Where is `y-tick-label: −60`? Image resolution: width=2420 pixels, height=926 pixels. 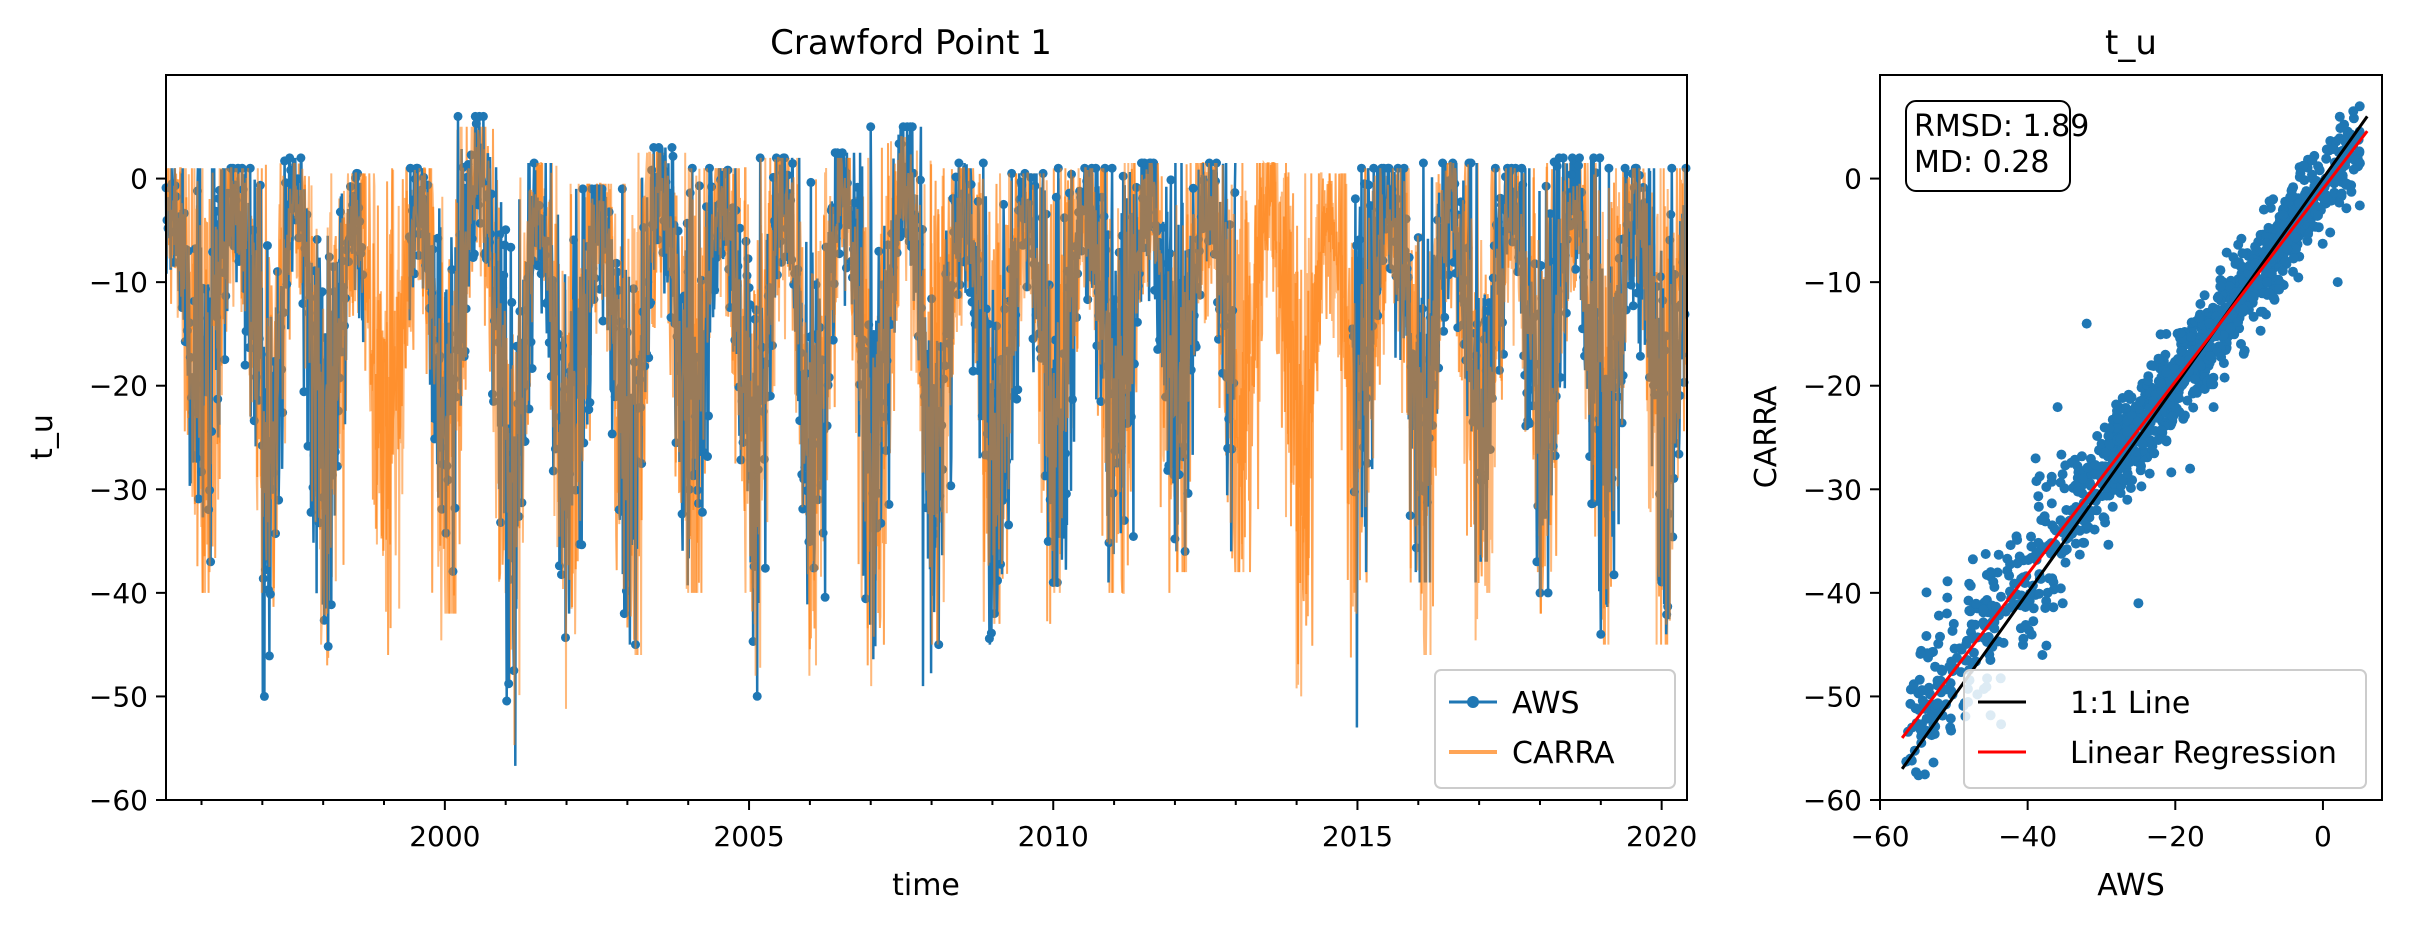
y-tick-label: −60 is located at coordinates (118, 800).